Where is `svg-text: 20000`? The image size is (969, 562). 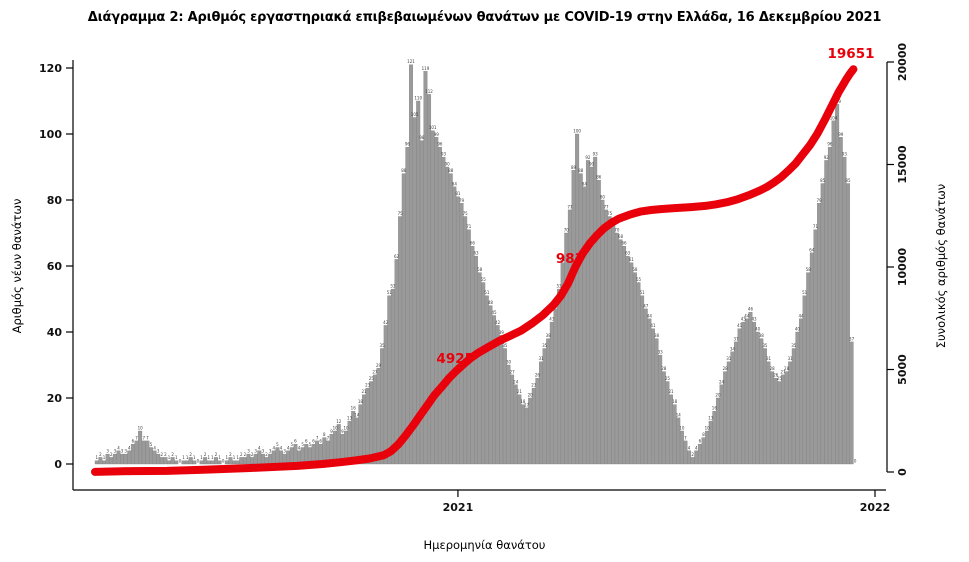 svg-text: 20000 is located at coordinates (902, 62).